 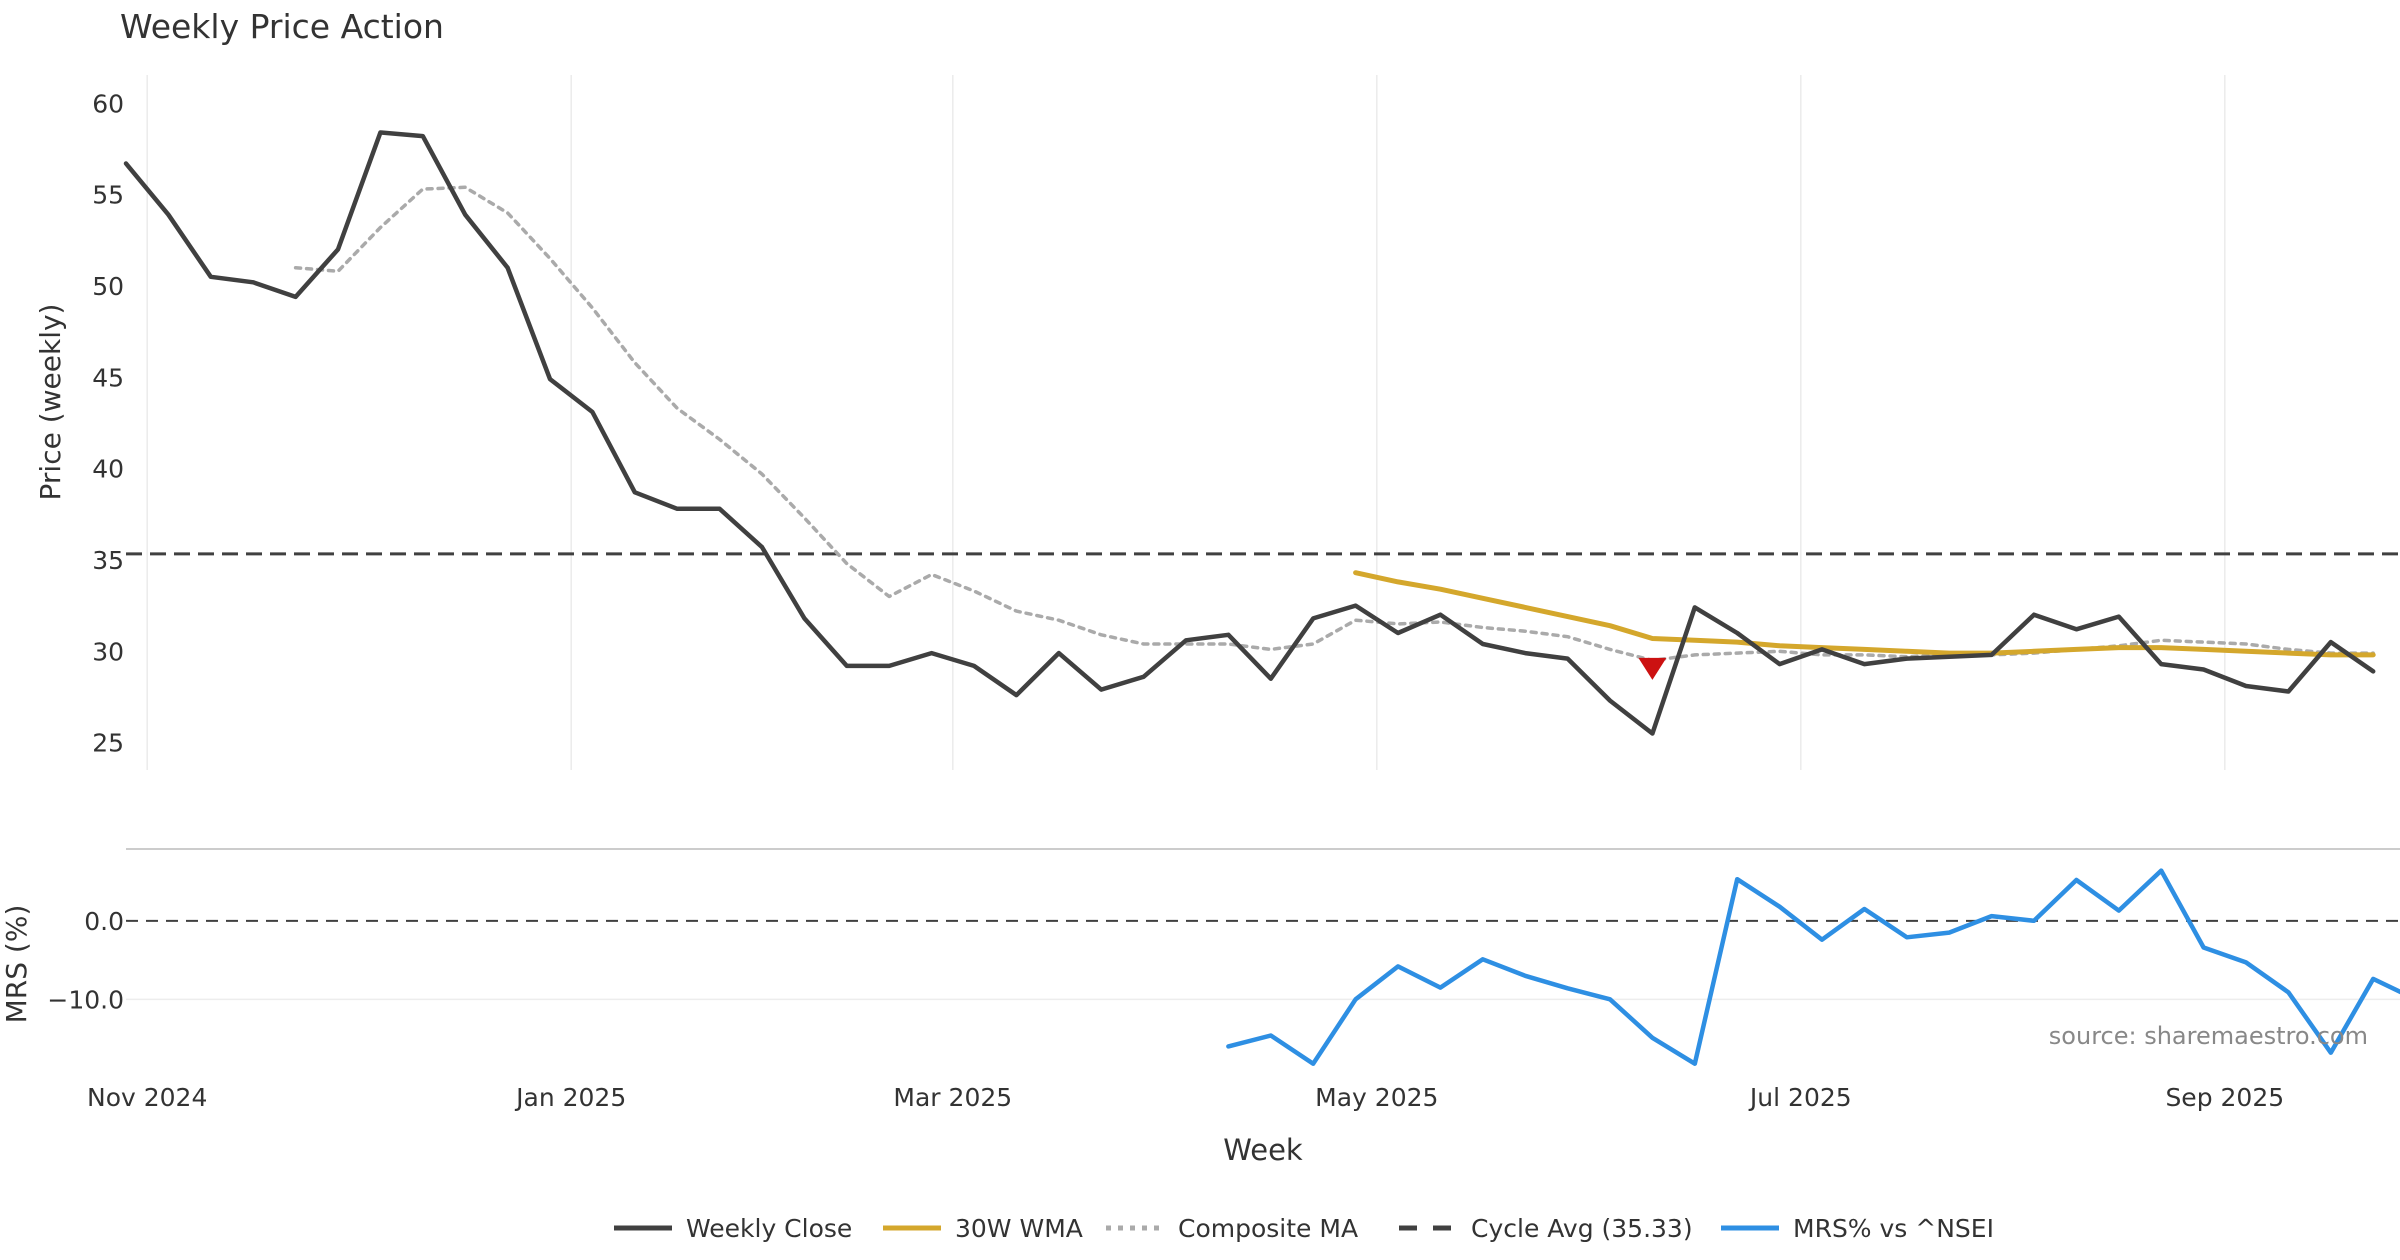 I want to click on source-note: source: sharemaestro.com, so click(x=2208, y=1036).